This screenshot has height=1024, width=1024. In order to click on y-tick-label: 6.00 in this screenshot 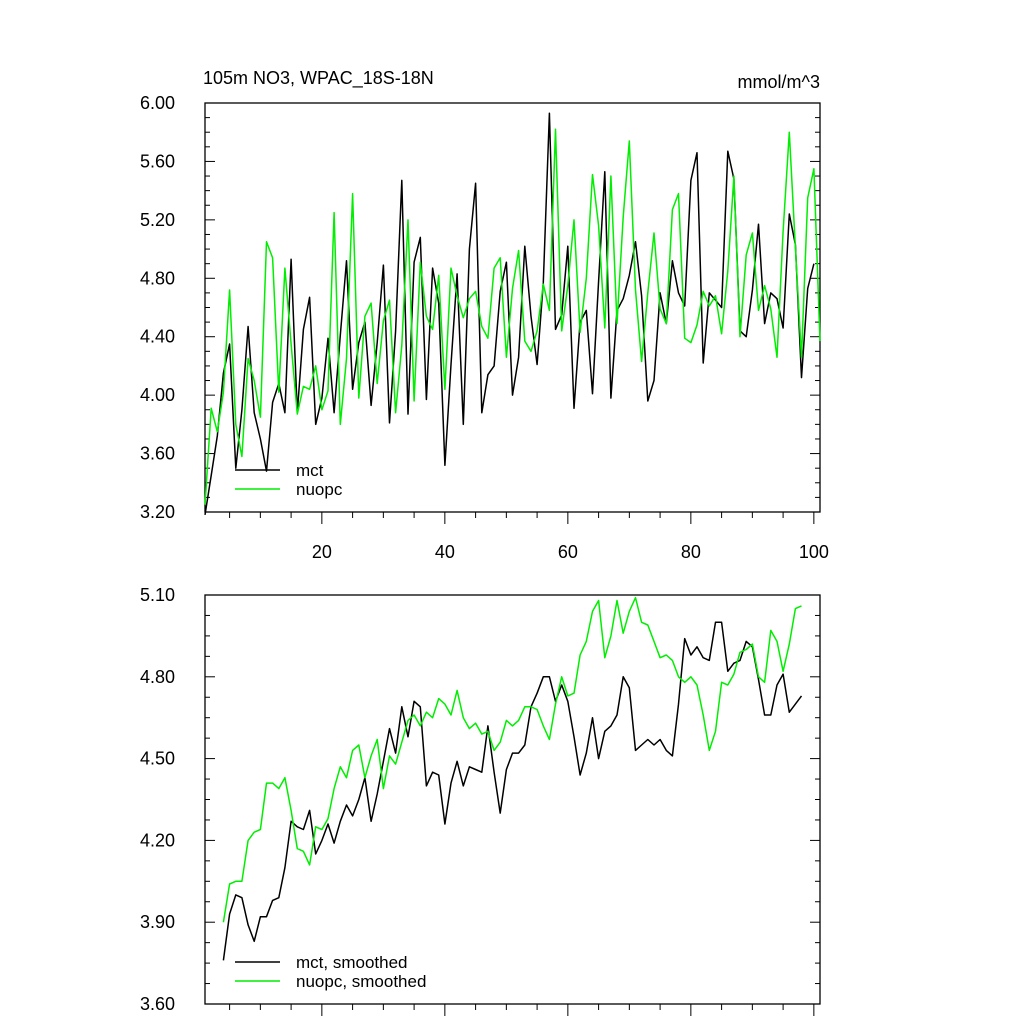, I will do `click(157, 103)`.